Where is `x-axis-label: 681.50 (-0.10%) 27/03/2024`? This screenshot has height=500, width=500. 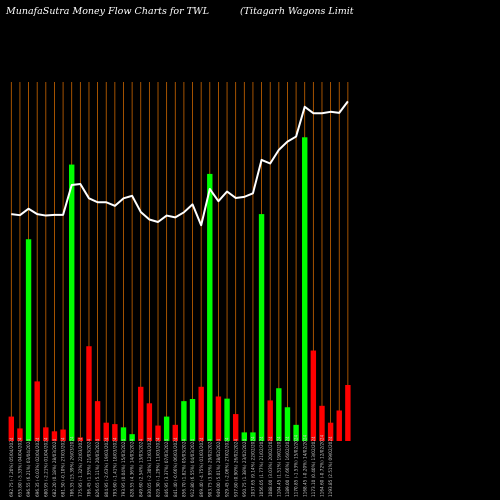
x-axis-label: 681.50 (-0.10%) 27/03/2024 is located at coordinates (63, 467).